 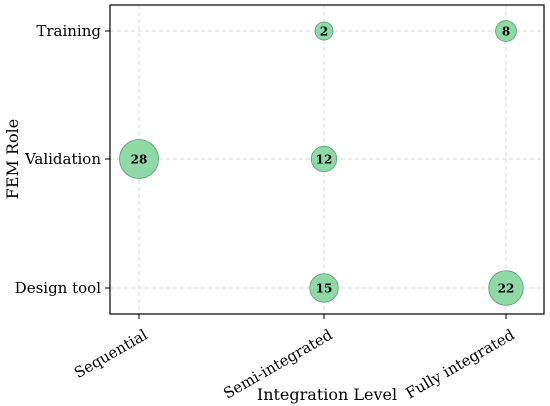 What do you see at coordinates (68, 31) in the screenshot?
I see `y-tick-label: Training` at bounding box center [68, 31].